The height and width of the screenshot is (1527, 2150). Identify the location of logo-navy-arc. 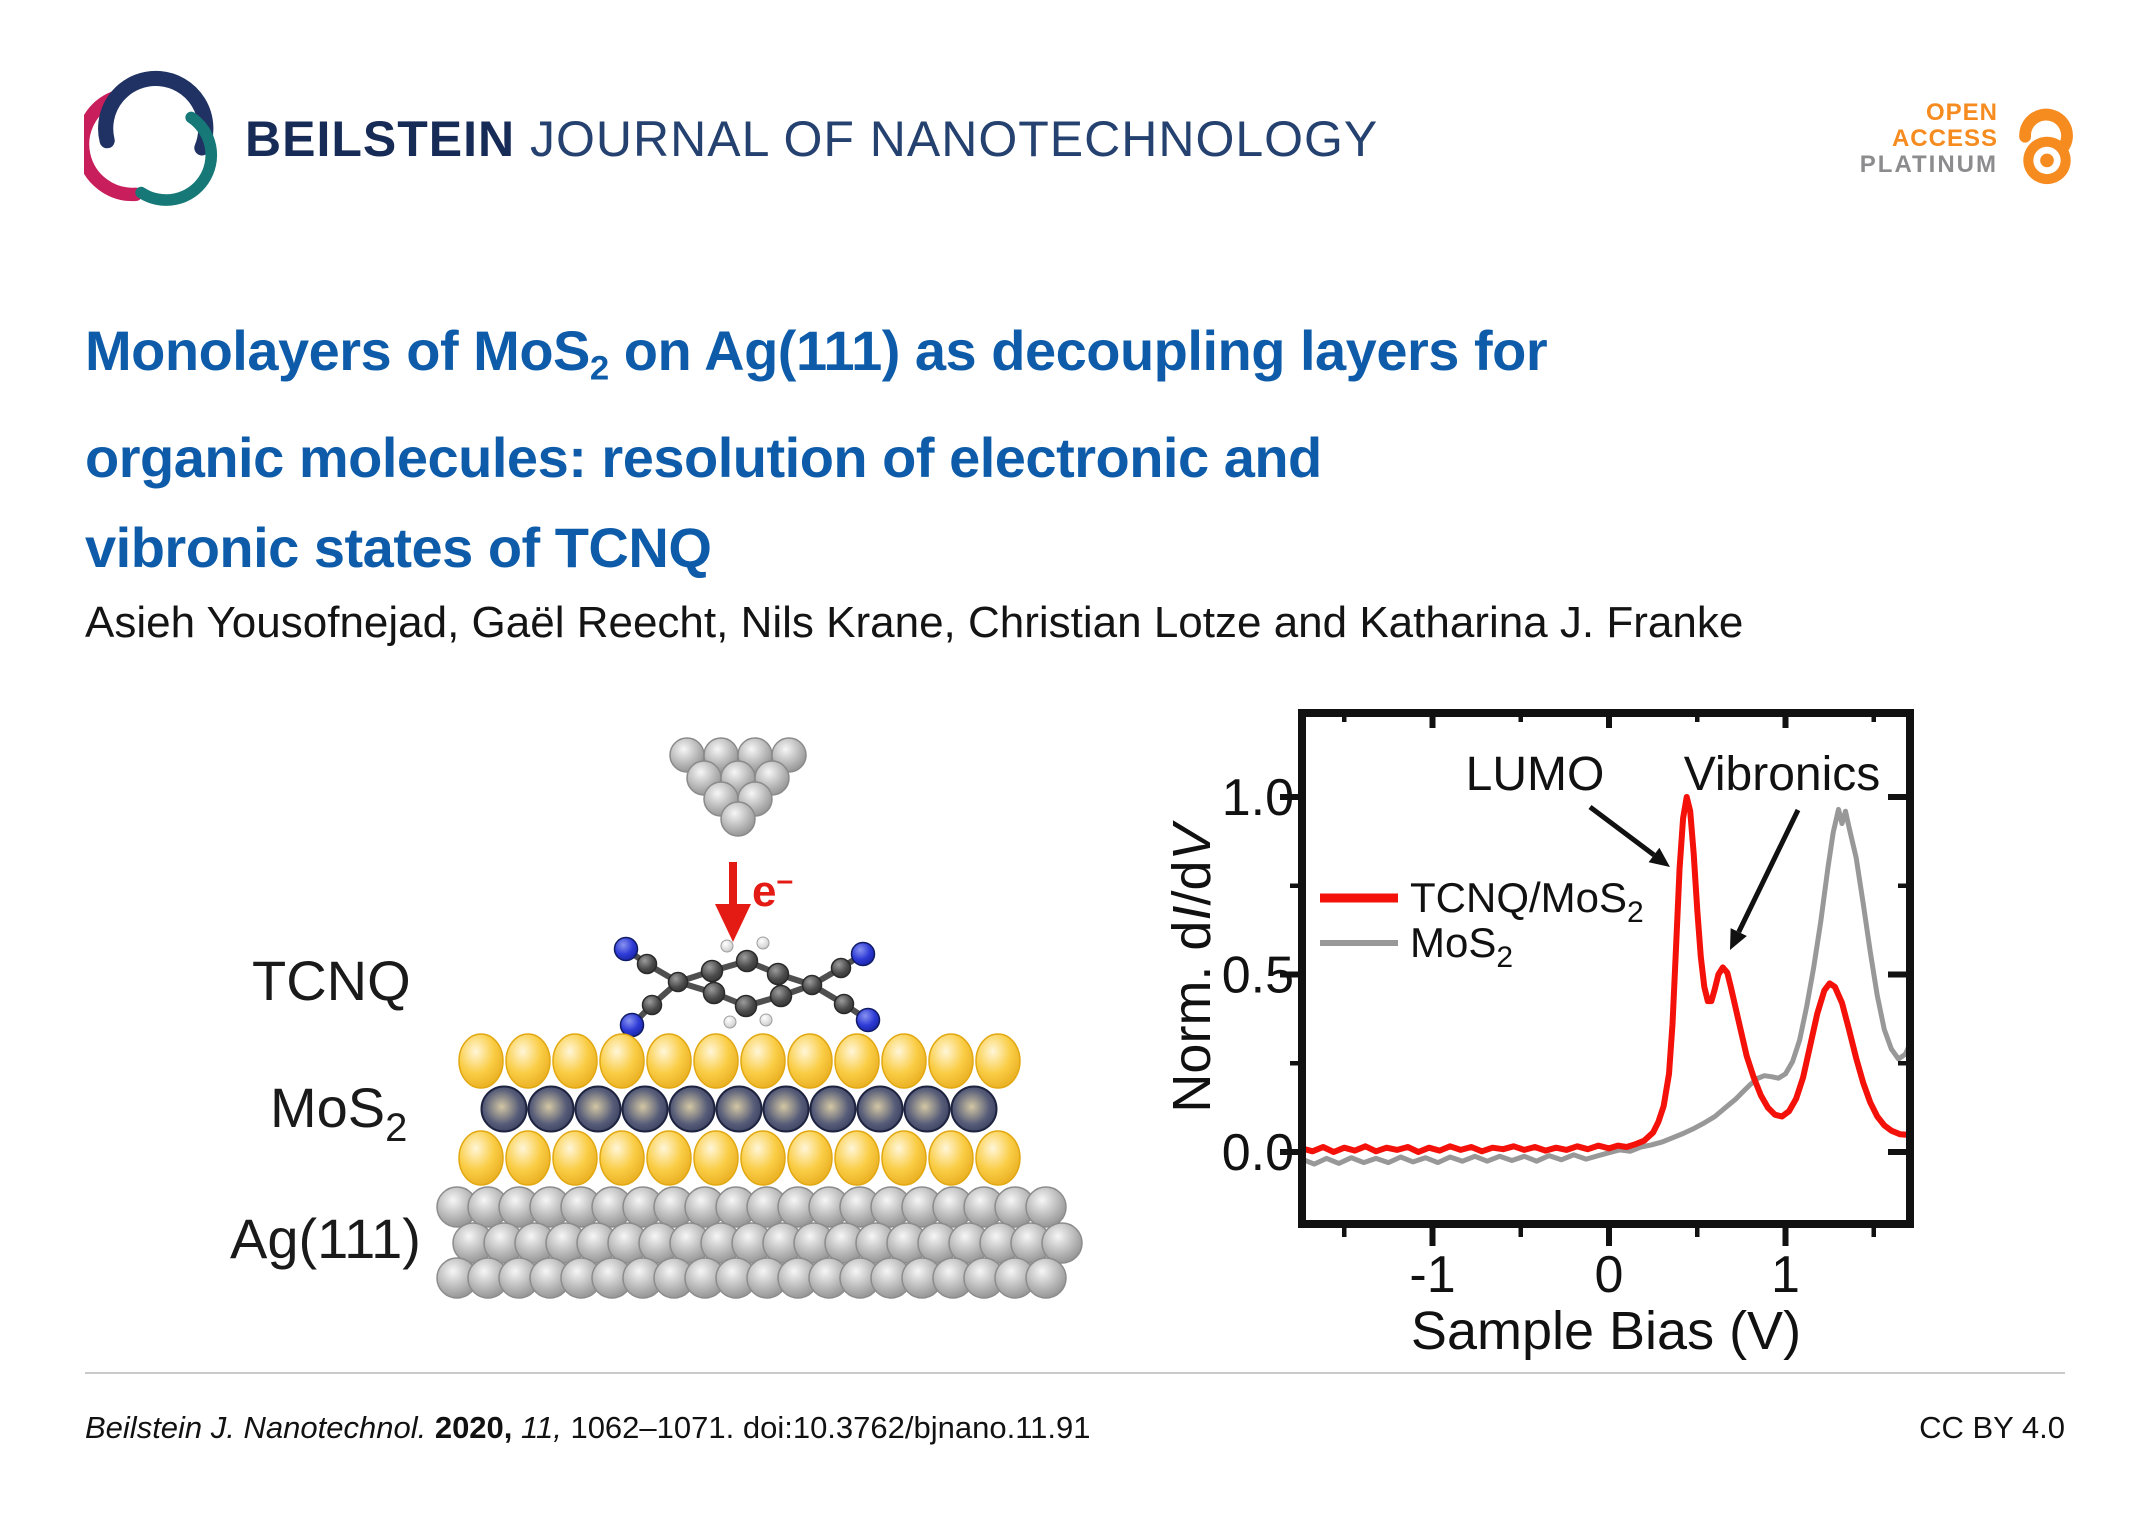
(156, 113).